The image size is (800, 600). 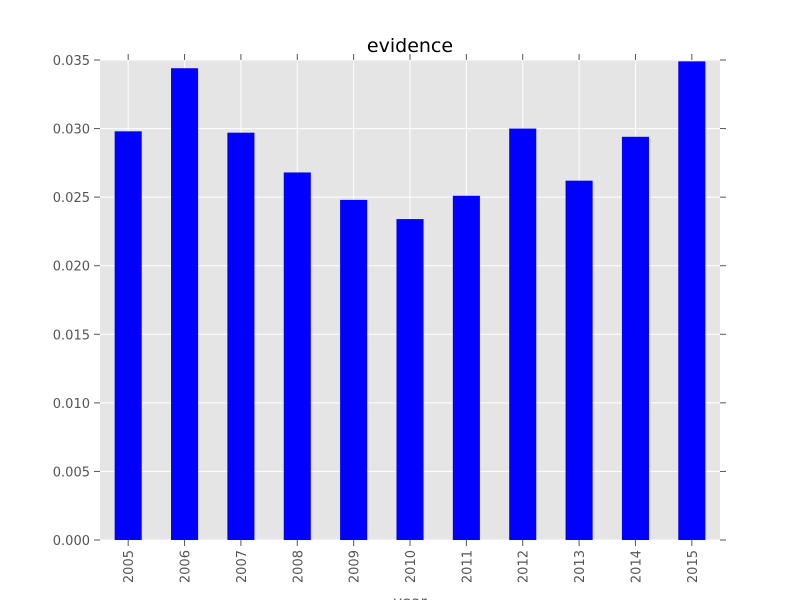 I want to click on y-tick-label: 0.025, so click(x=71, y=198).